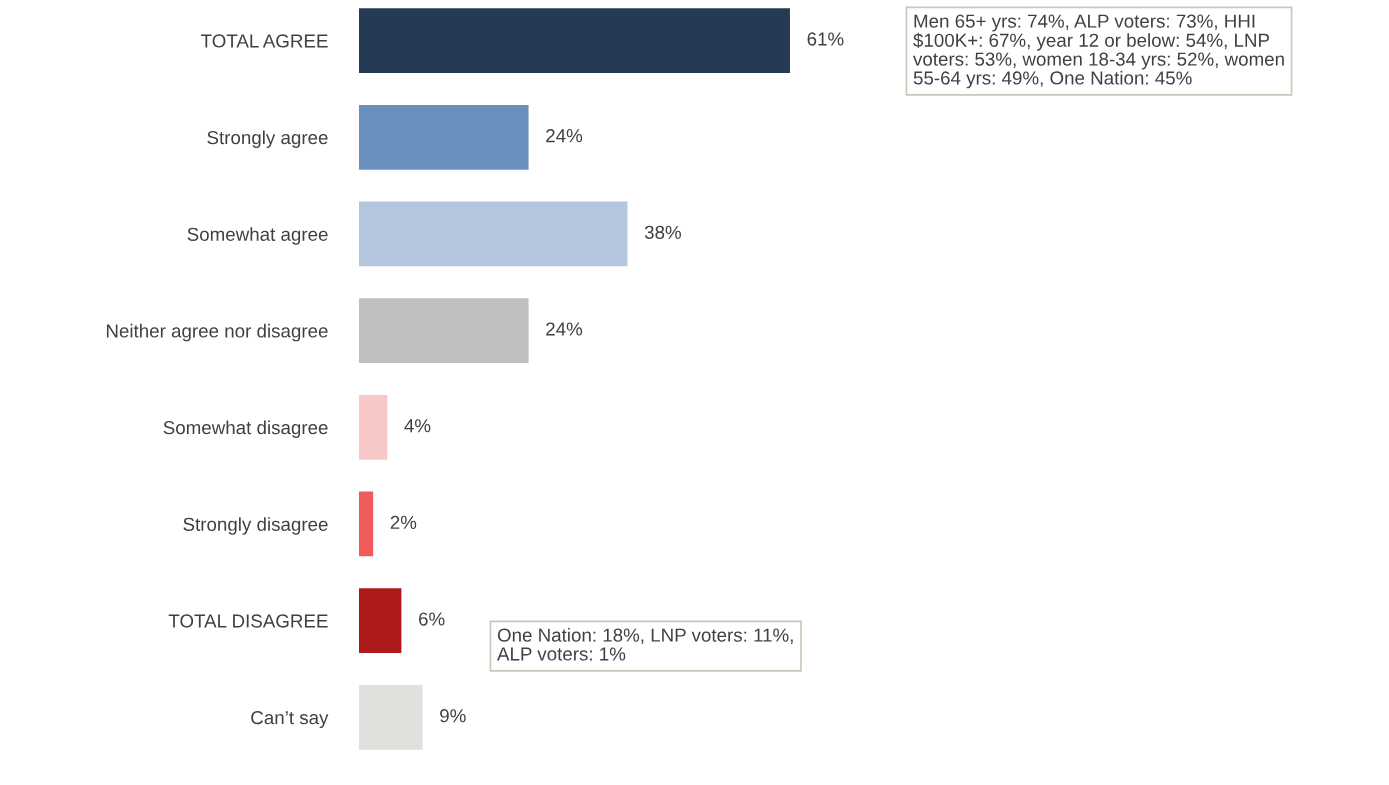 The height and width of the screenshot is (785, 1389). I want to click on y-tick-label: Can’t say, so click(290, 720).